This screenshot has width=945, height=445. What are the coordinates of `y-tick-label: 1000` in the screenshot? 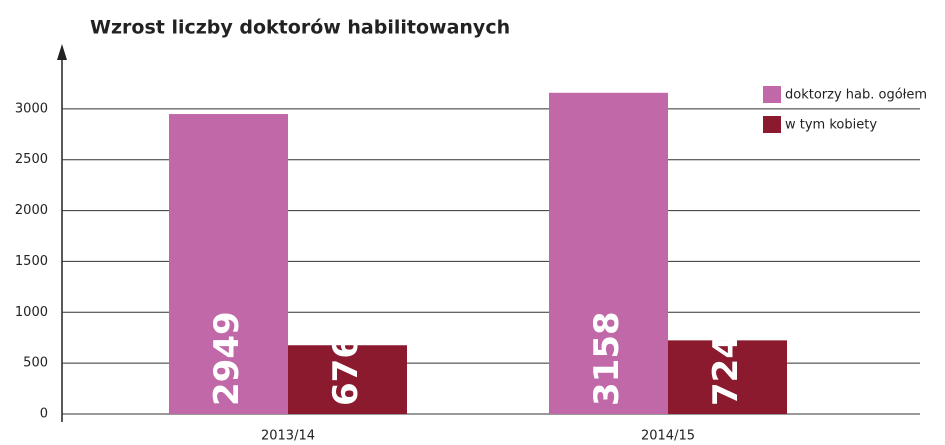 It's located at (31, 312).